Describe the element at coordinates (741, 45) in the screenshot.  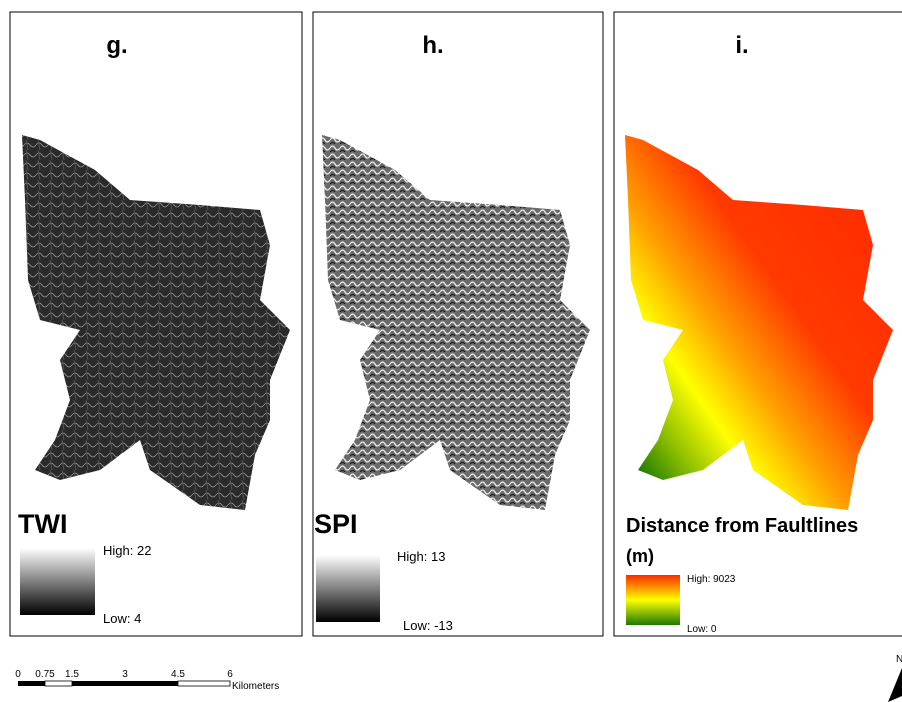
I see `panel-label: i.` at that location.